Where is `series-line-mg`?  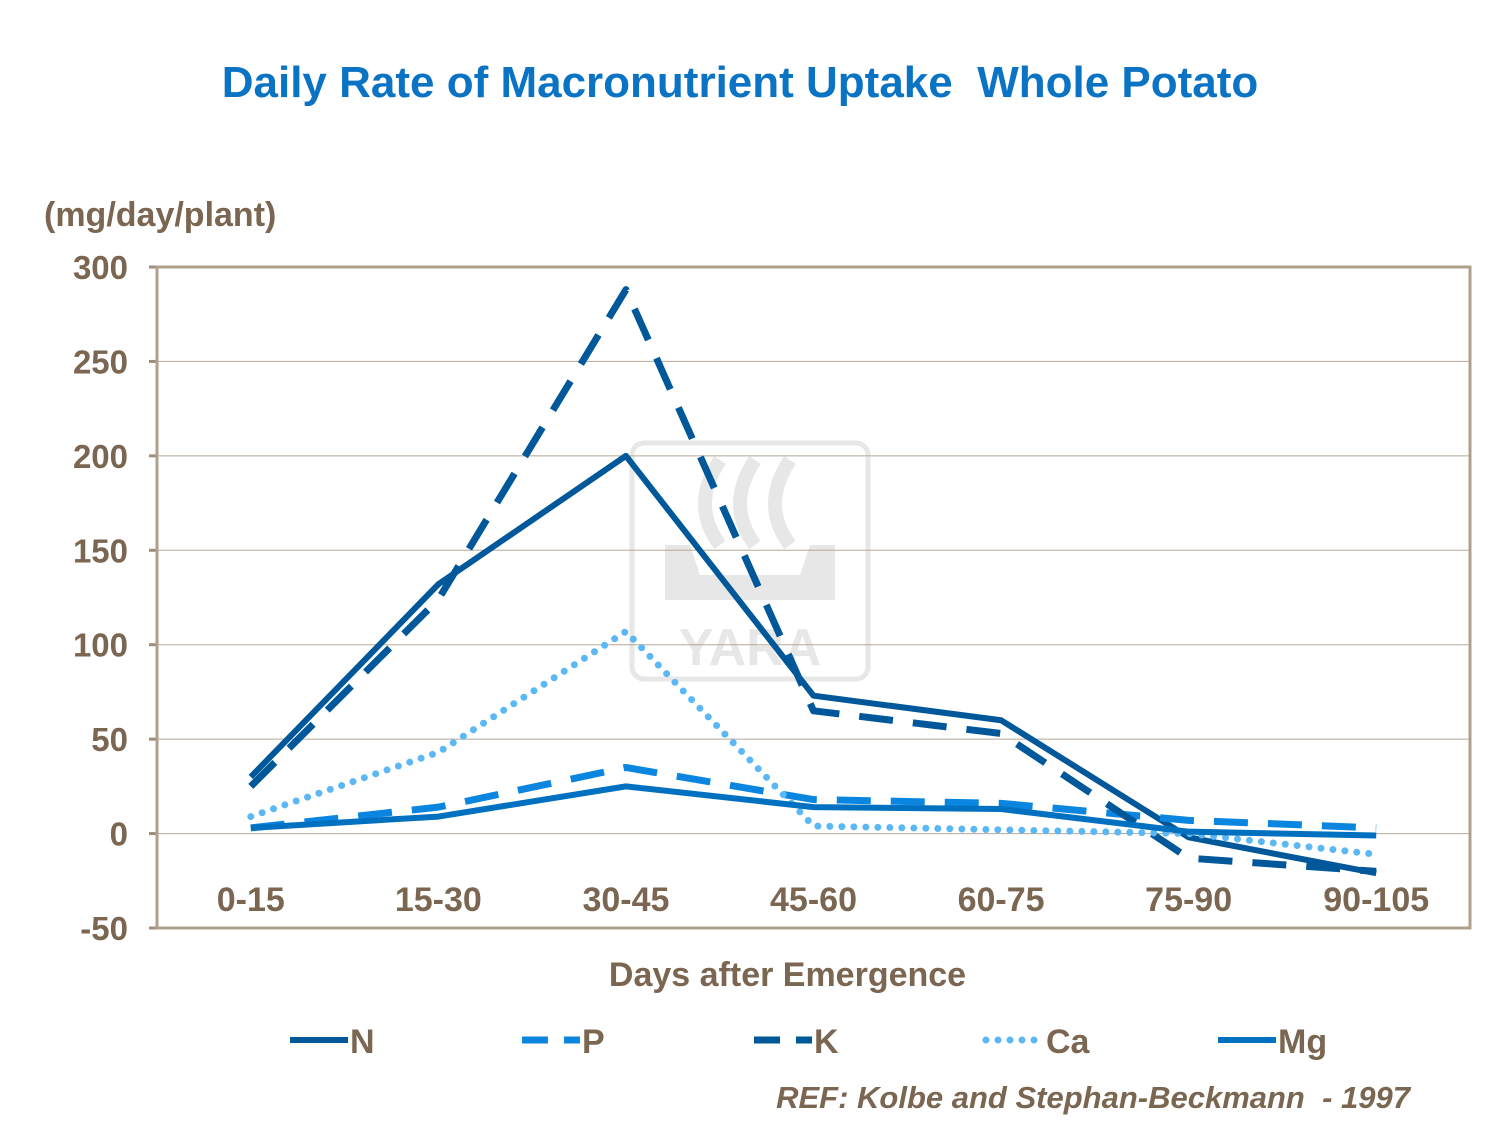
series-line-mg is located at coordinates (813, 811).